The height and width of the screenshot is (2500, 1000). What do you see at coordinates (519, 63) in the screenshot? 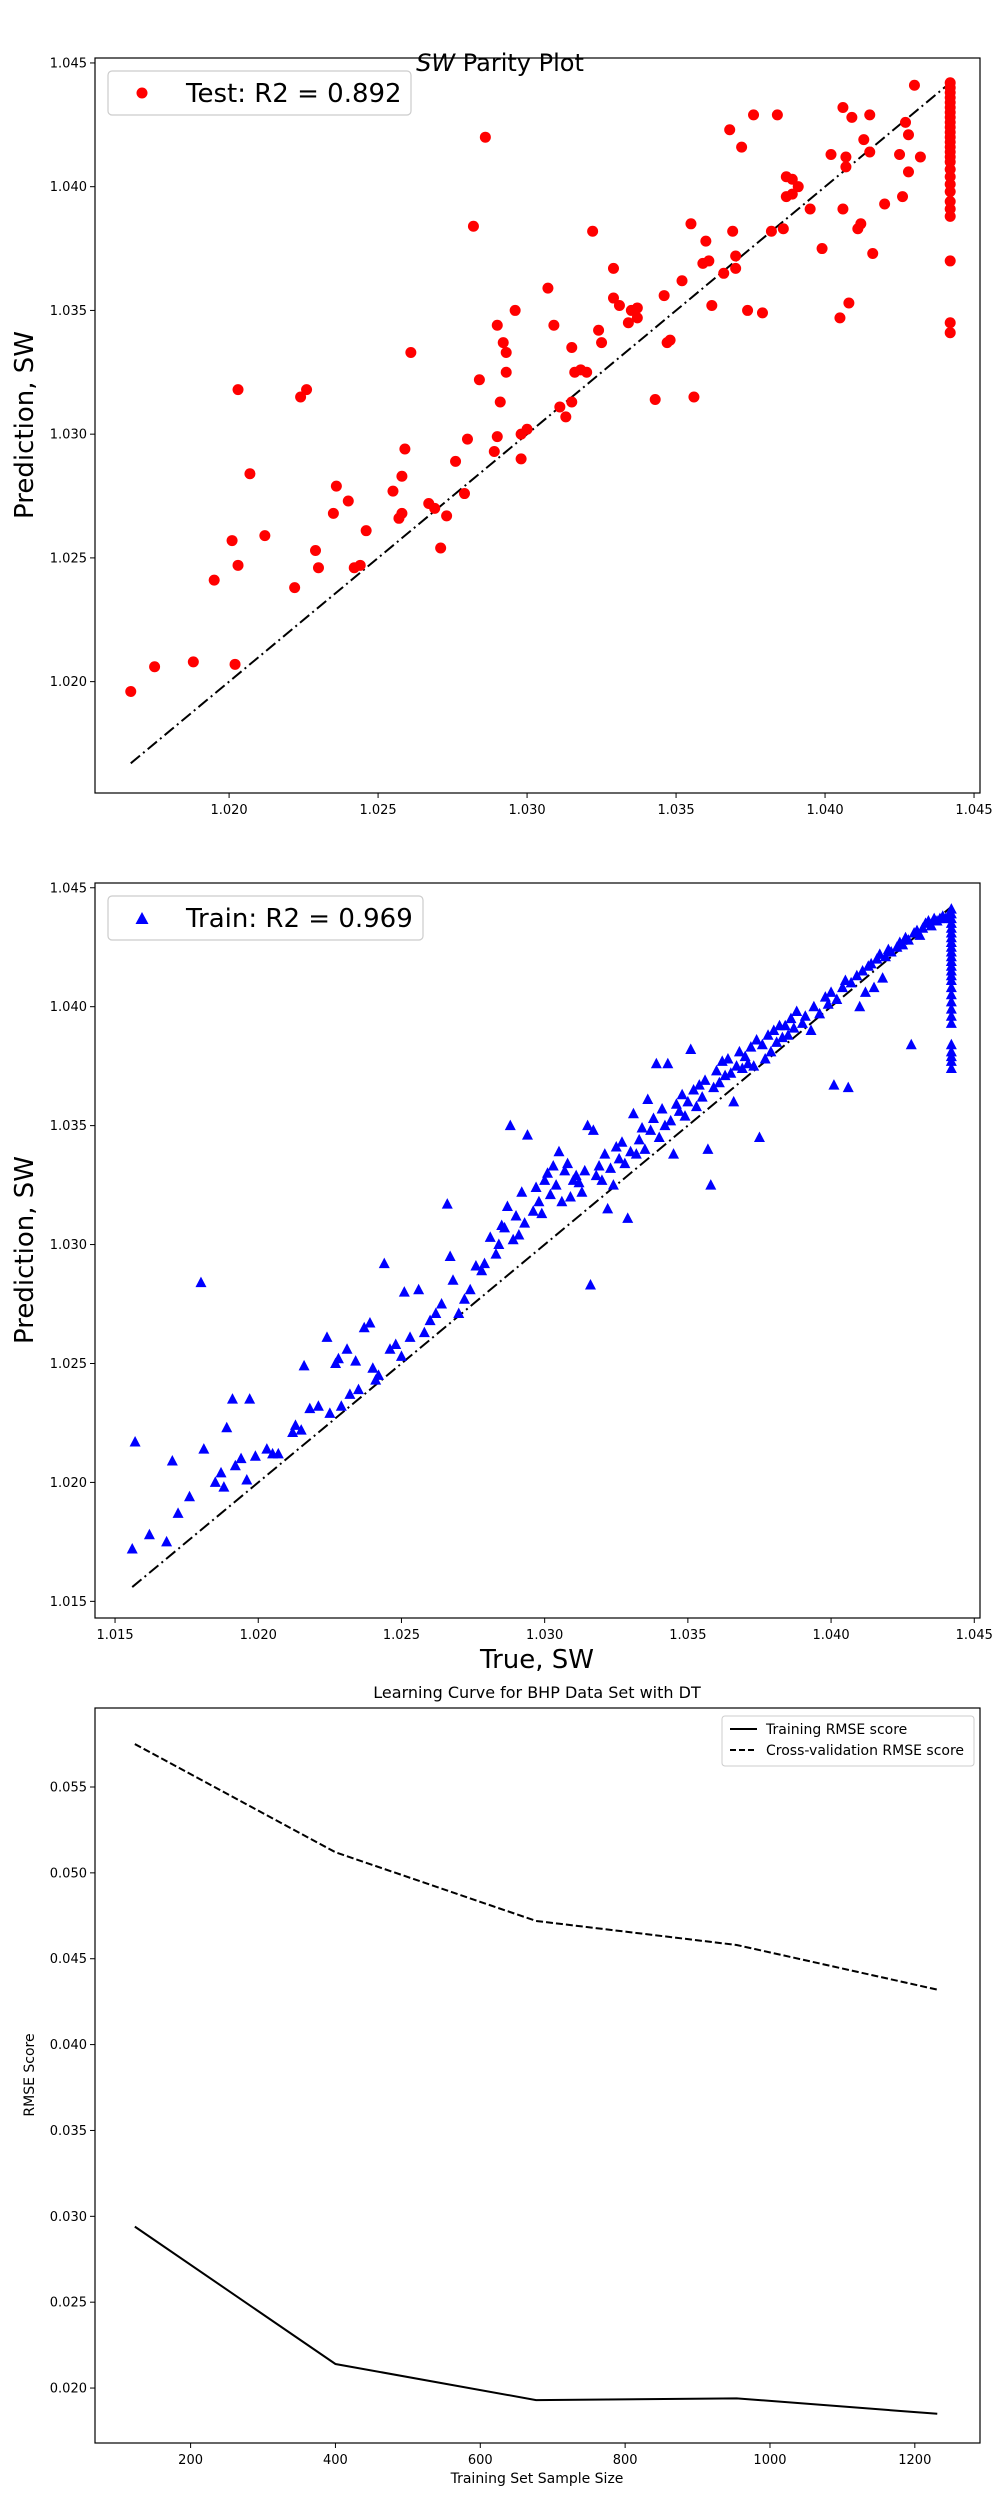
I see `figure-title-rest: Parity Plot` at bounding box center [519, 63].